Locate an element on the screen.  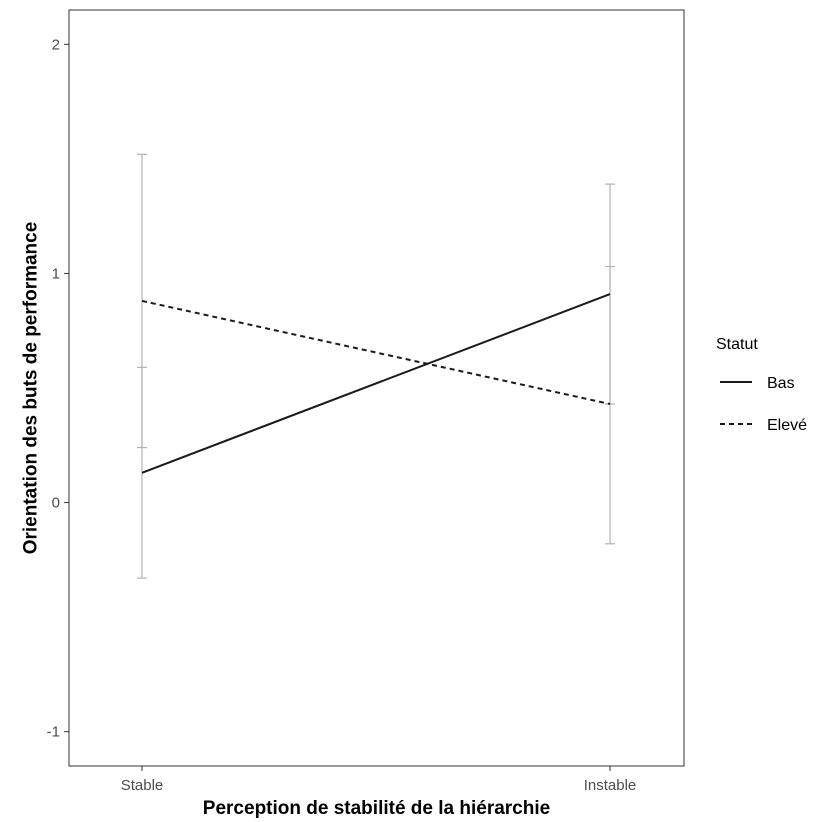
series-lines is located at coordinates (376, 383).